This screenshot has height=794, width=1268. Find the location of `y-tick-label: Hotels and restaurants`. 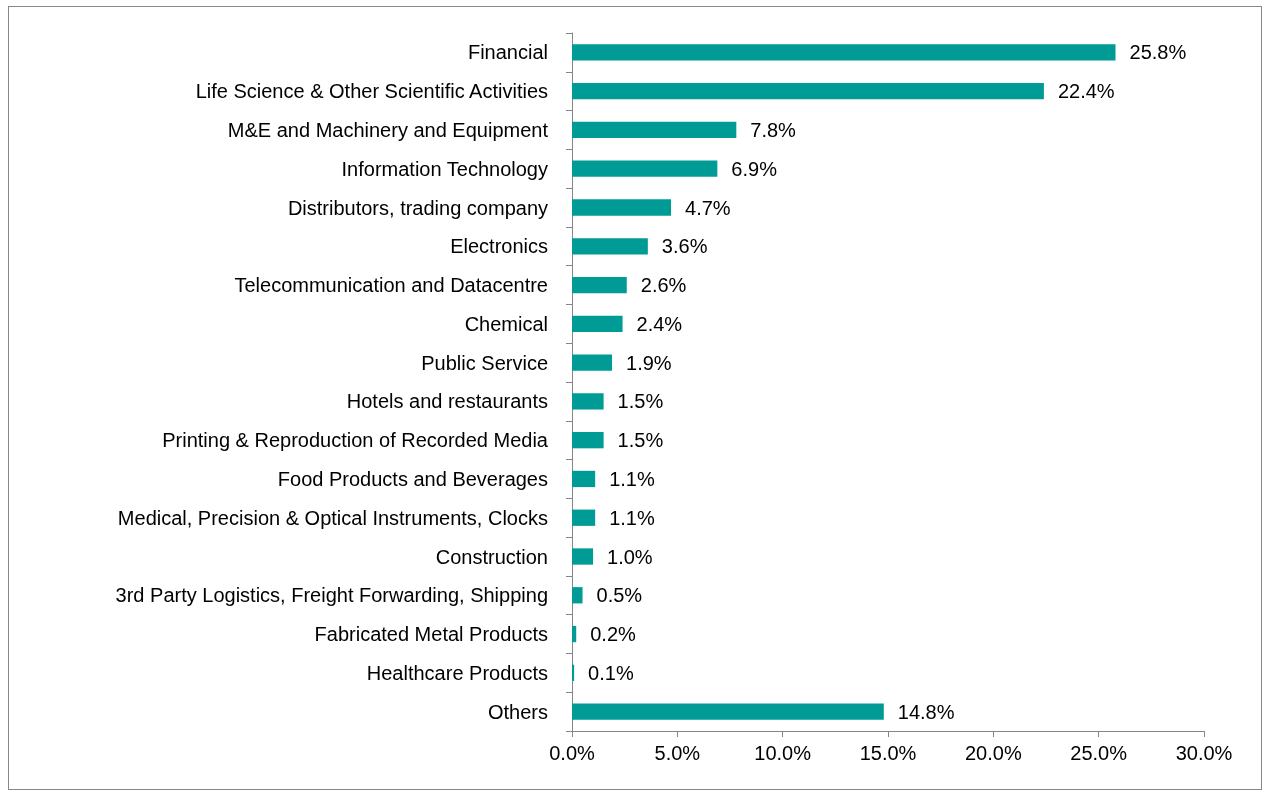

y-tick-label: Hotels and restaurants is located at coordinates (447, 401).